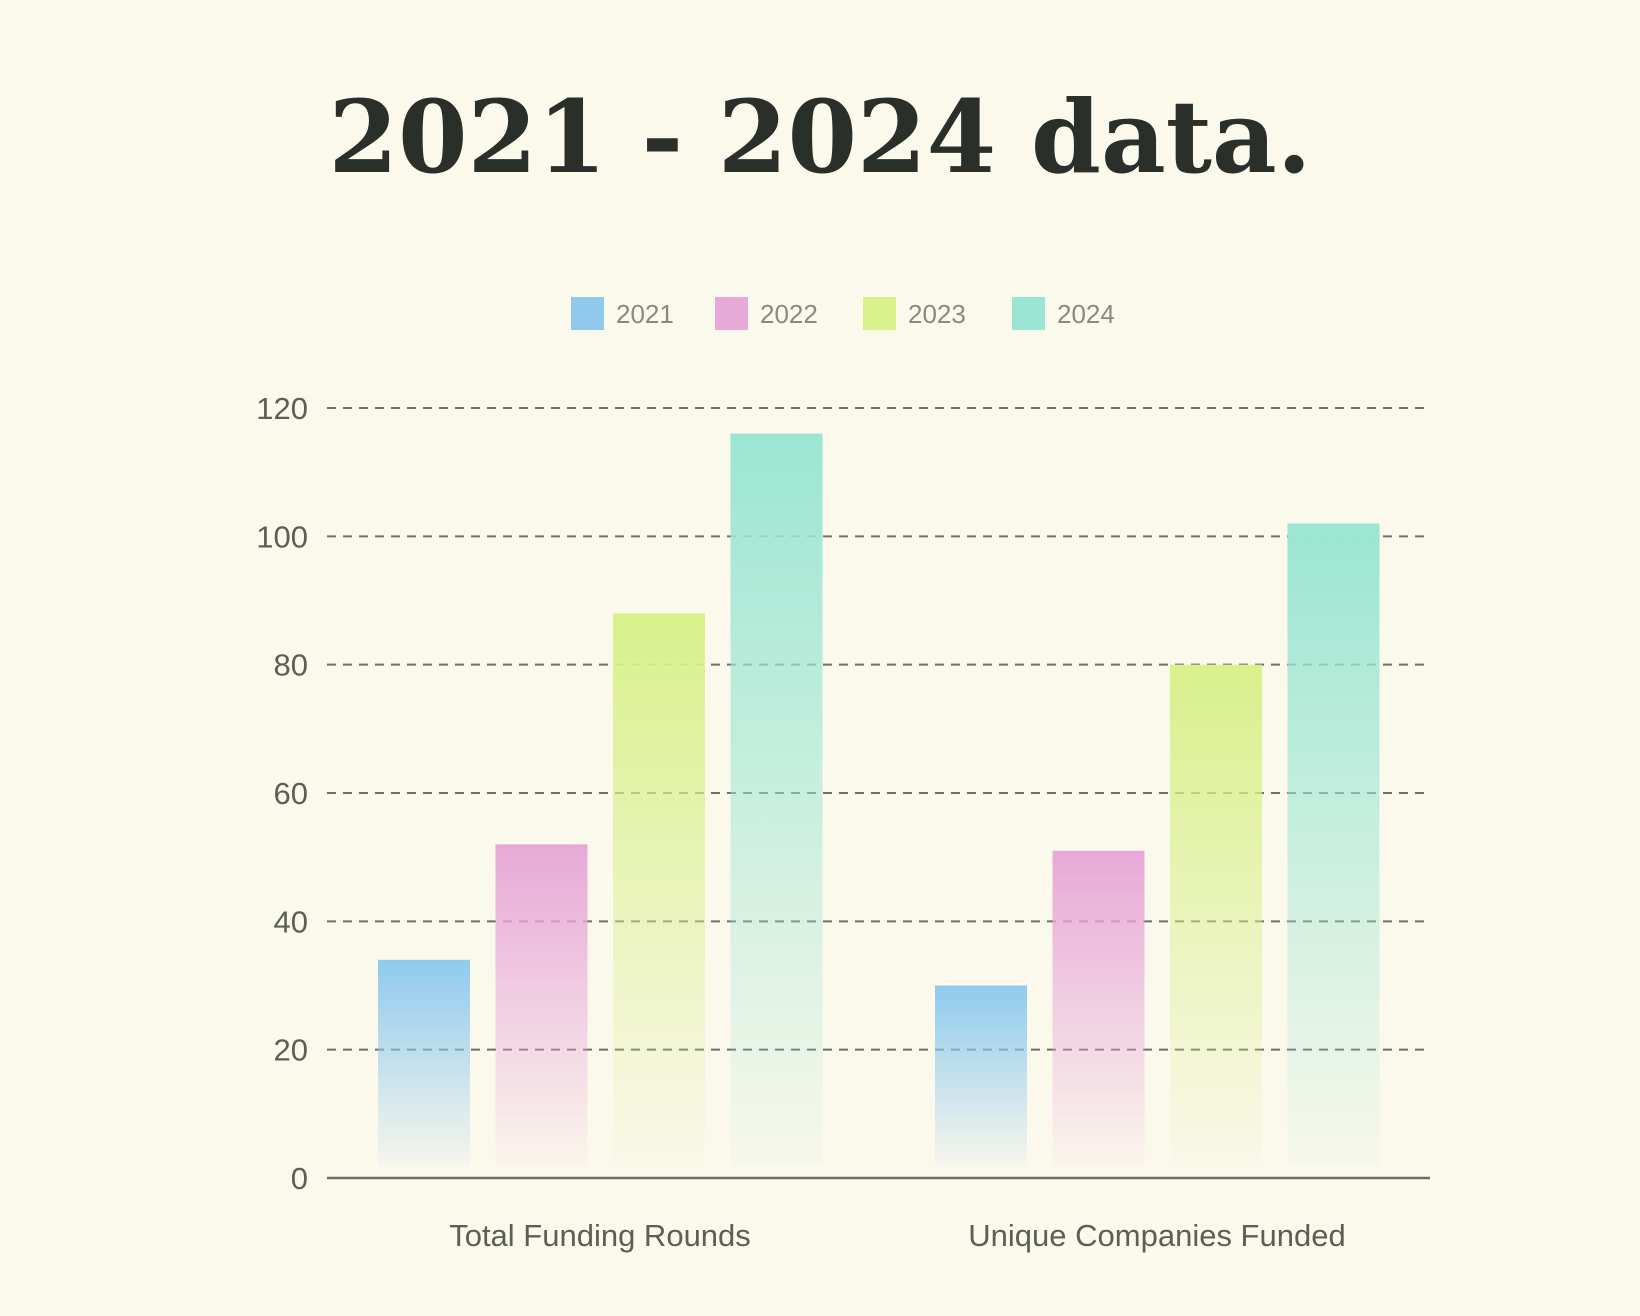  What do you see at coordinates (819, 137) in the screenshot?
I see `chart-title: 2021 - 2024 data.` at bounding box center [819, 137].